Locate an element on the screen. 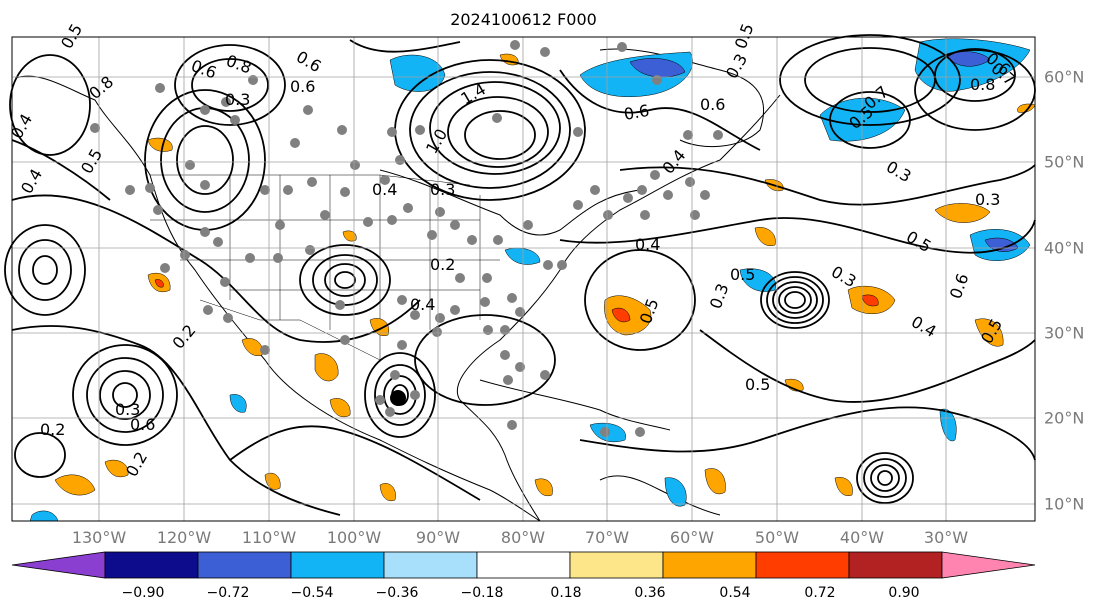  lon-label: 90°W is located at coordinates (438, 537).